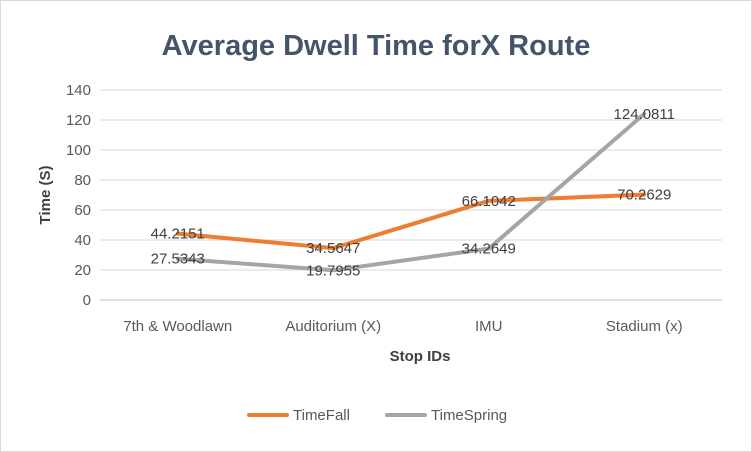 The height and width of the screenshot is (452, 752). Describe the element at coordinates (78, 120) in the screenshot. I see `y-tick-label: 120` at that location.